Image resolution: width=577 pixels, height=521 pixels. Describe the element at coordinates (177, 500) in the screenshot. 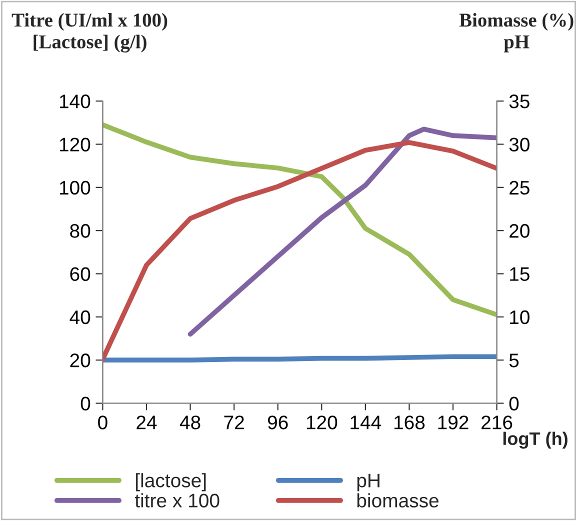

I see `legend-label: titre x 100` at that location.